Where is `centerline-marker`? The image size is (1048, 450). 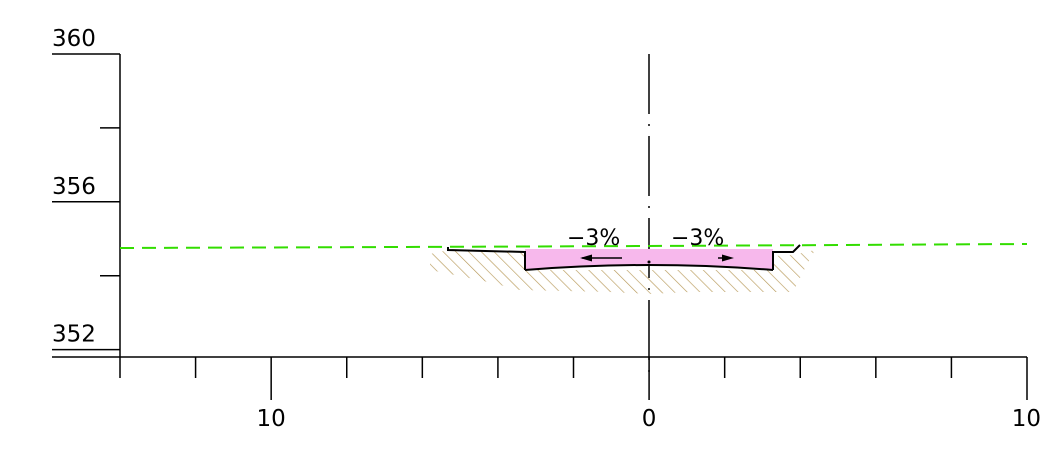
centerline-marker is located at coordinates (649, 262).